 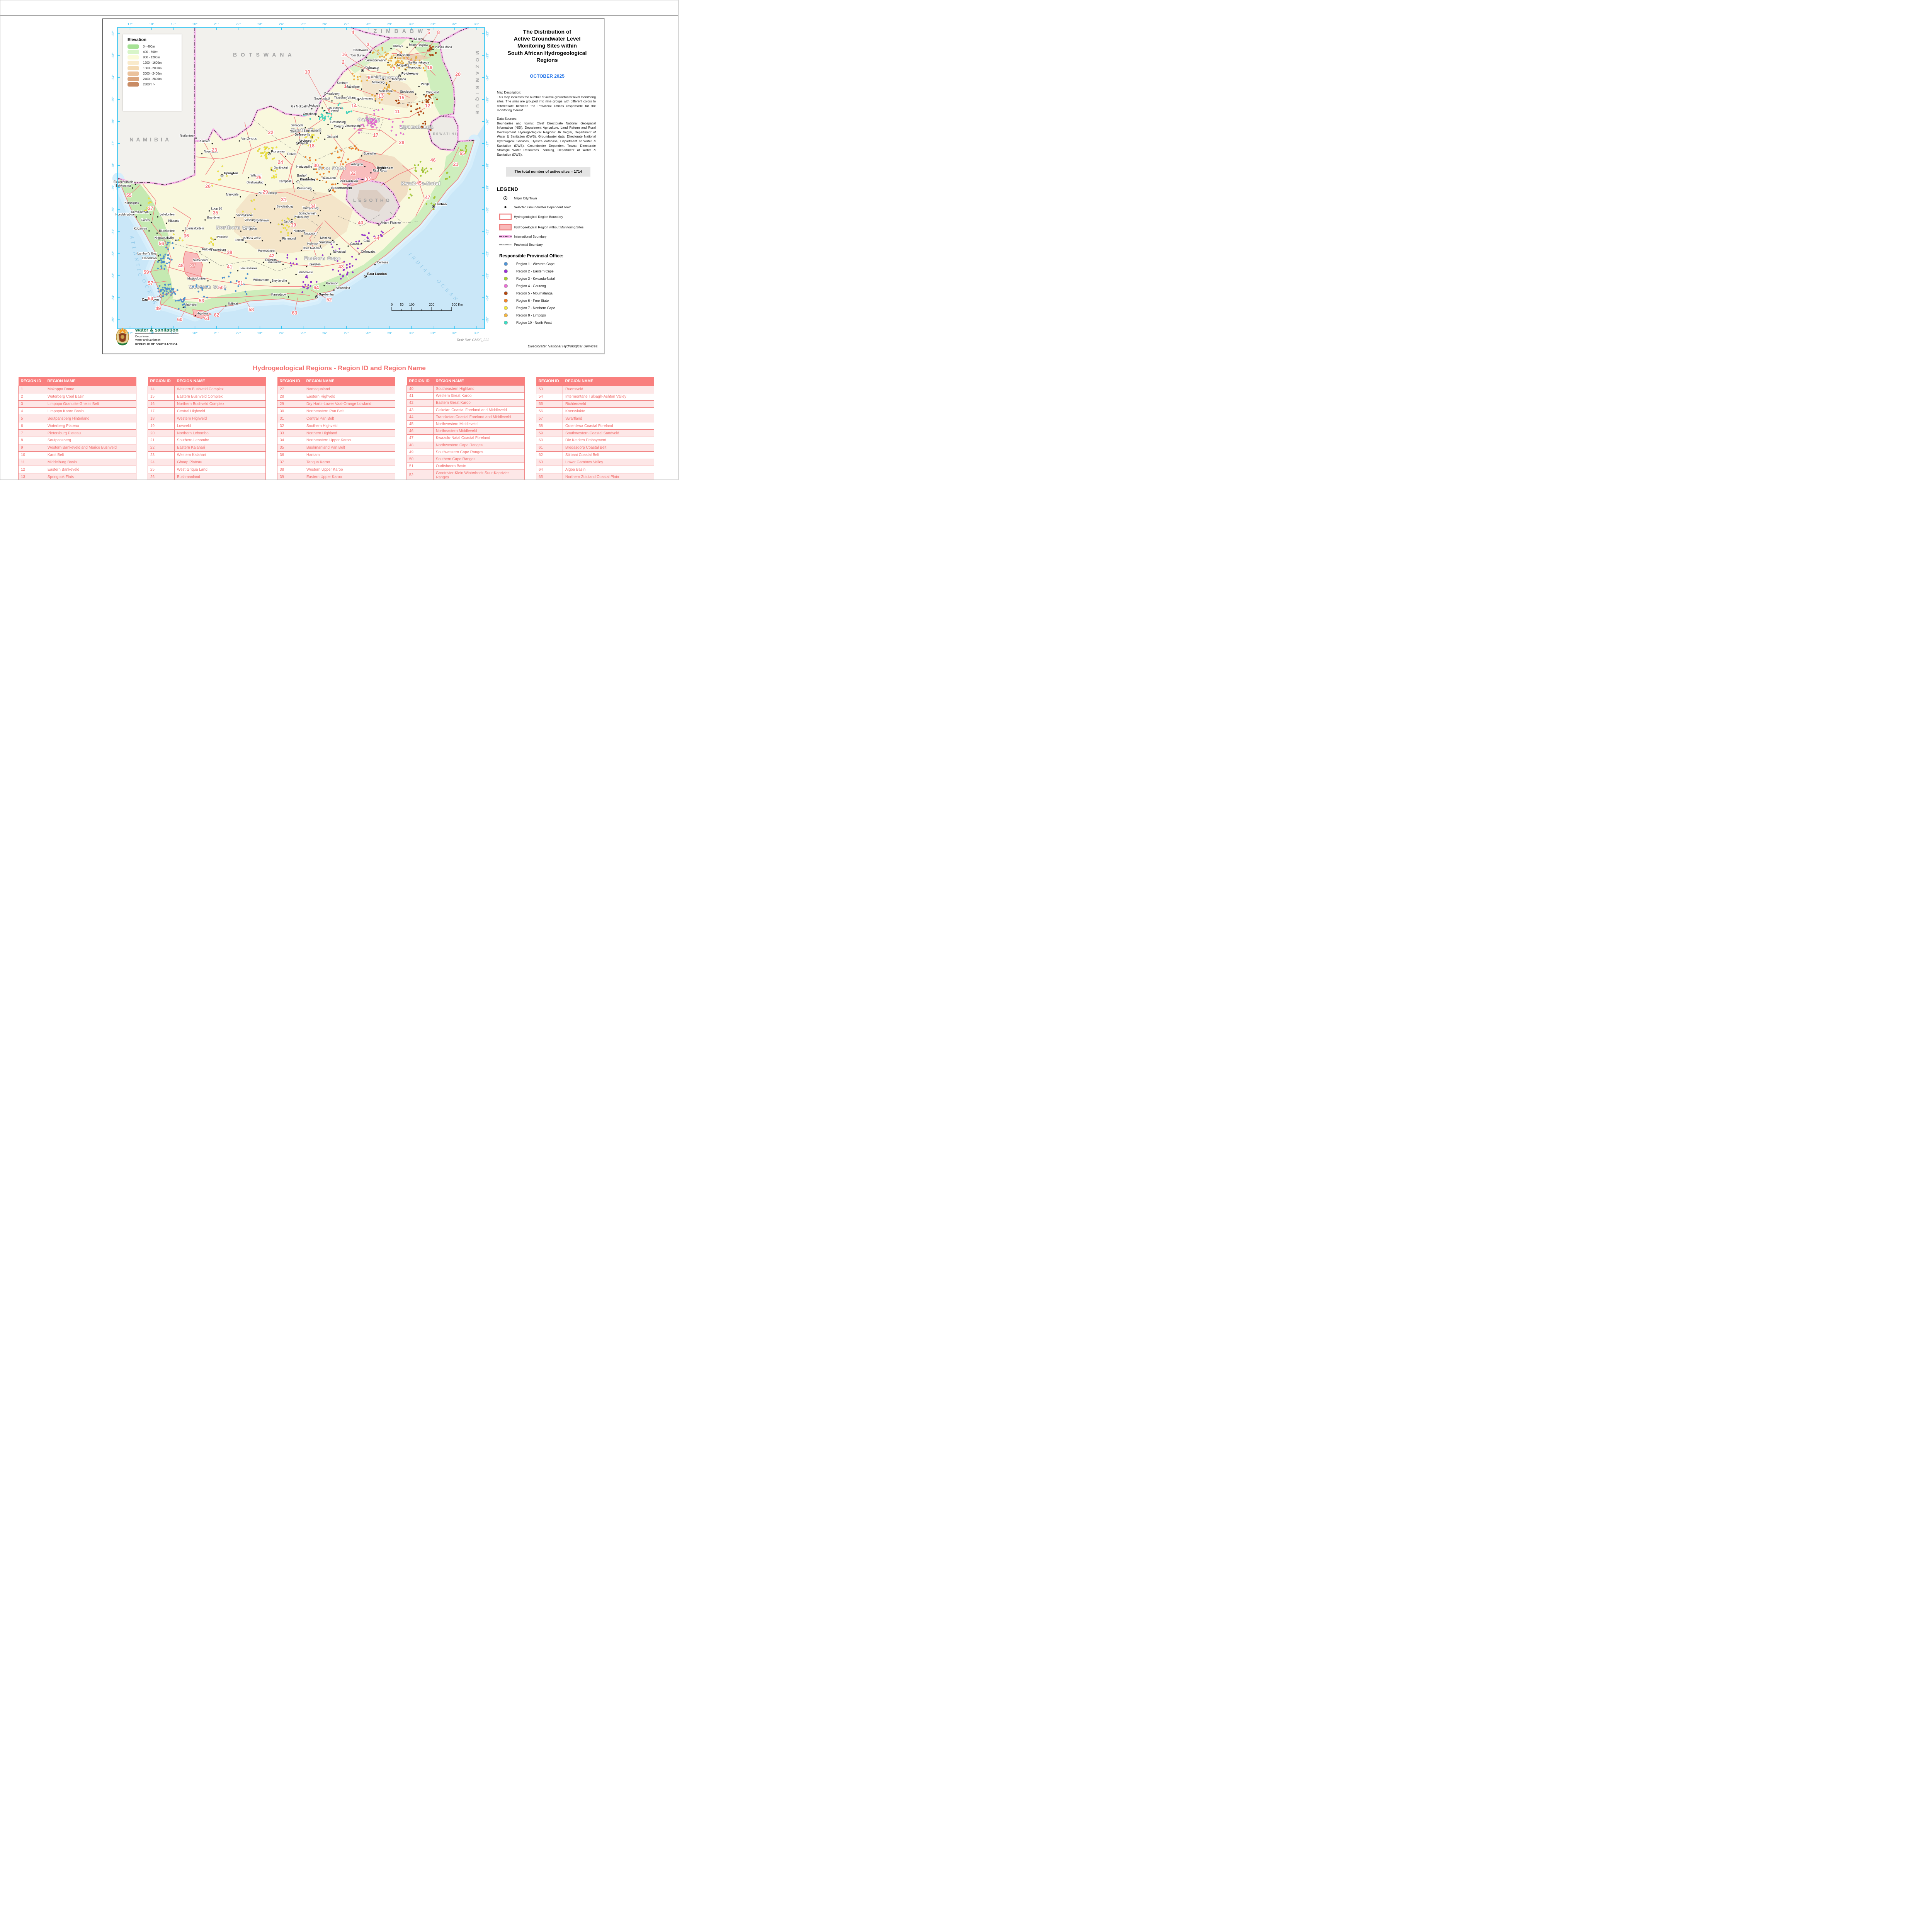 I want to click on region-id-cell: 54, so click(x=549, y=397).